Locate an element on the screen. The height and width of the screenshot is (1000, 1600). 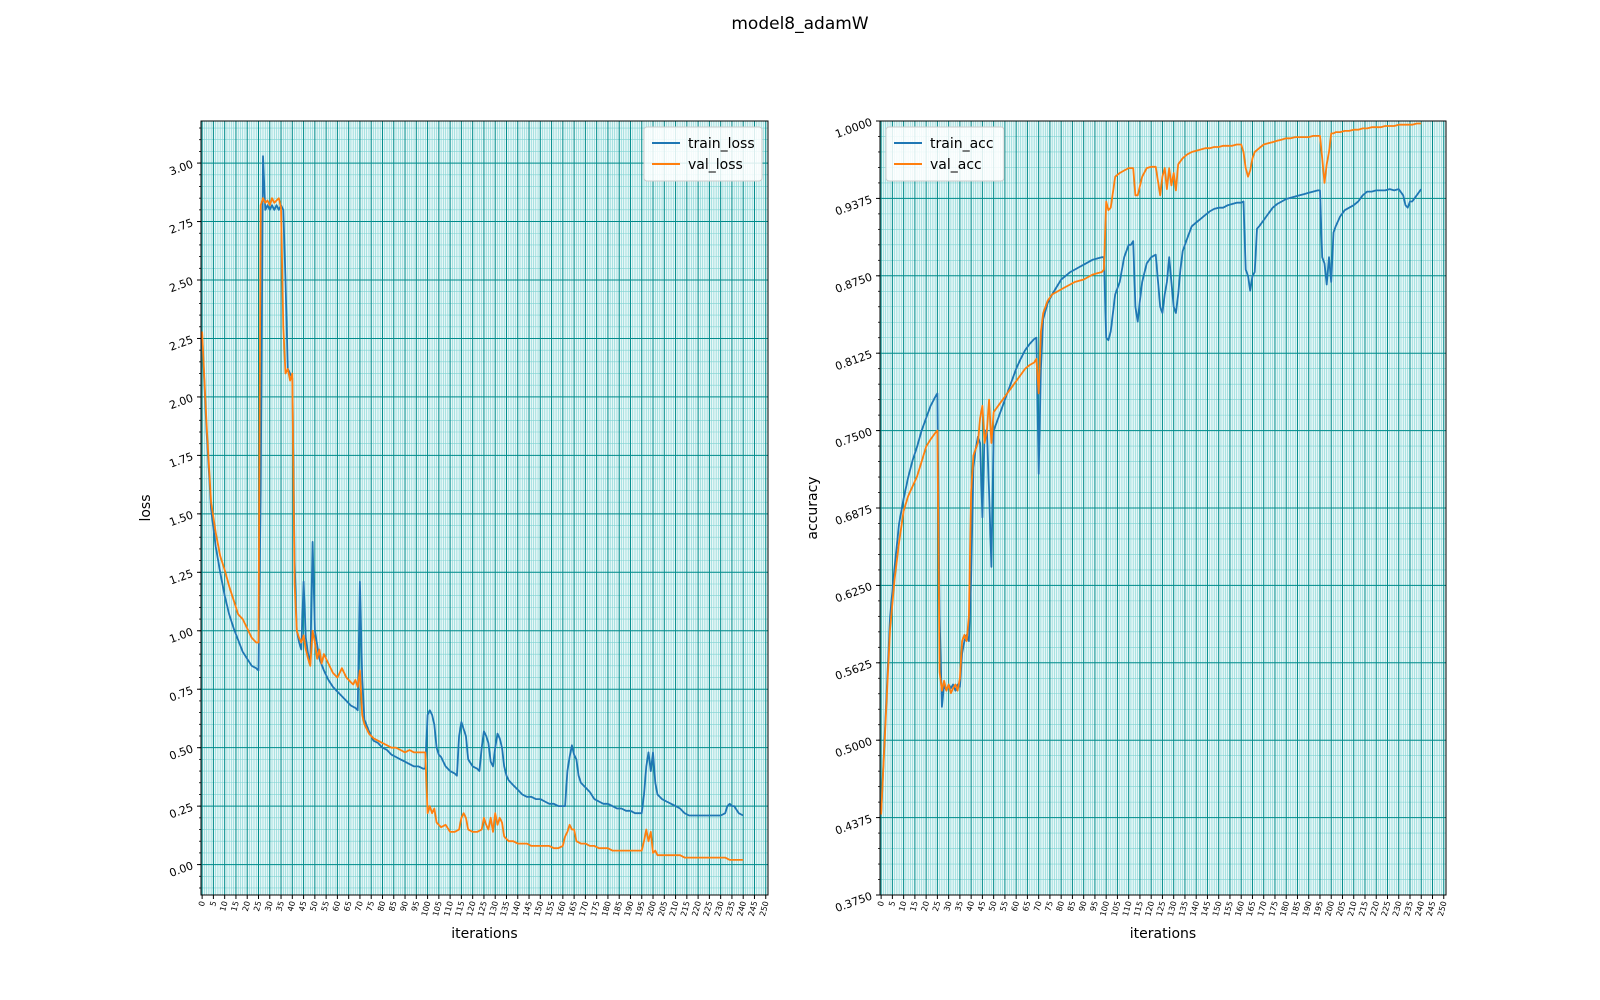
x-tick-label: 155 is located at coordinates (550, 908).